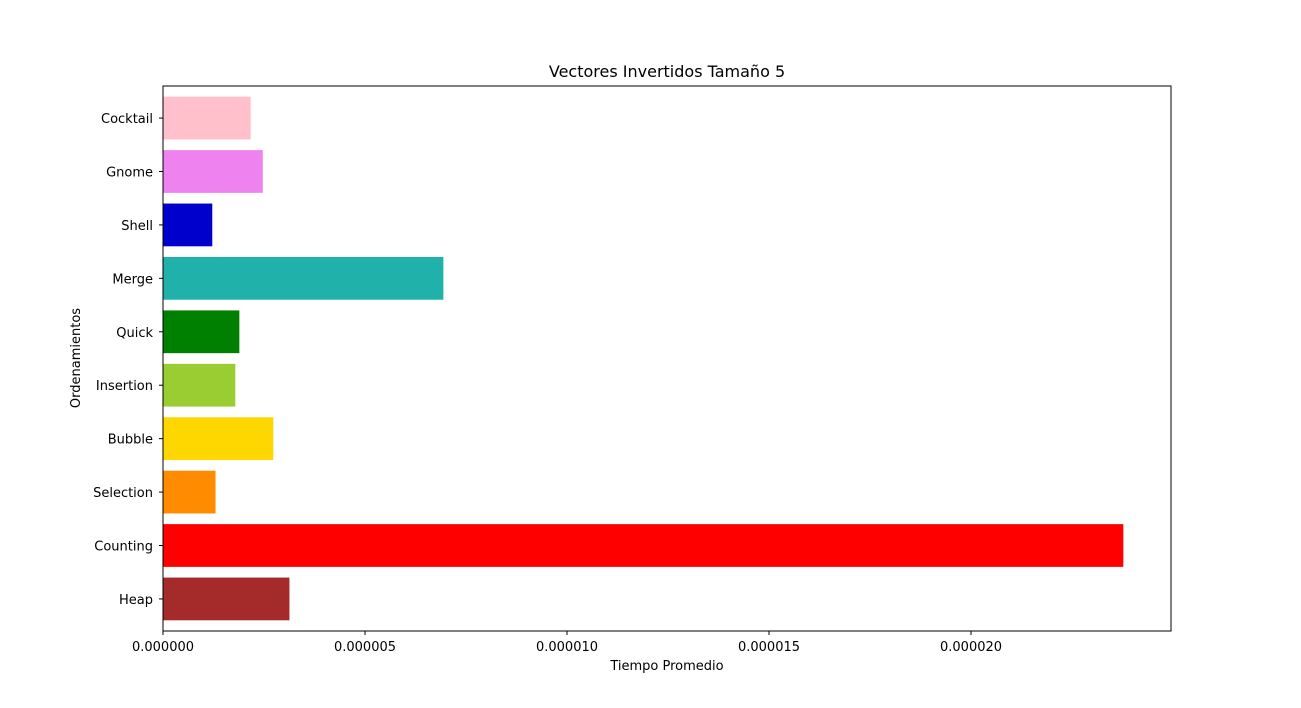 Image resolution: width=1301 pixels, height=708 pixels. I want to click on y-tick-label: Gnome, so click(129, 172).